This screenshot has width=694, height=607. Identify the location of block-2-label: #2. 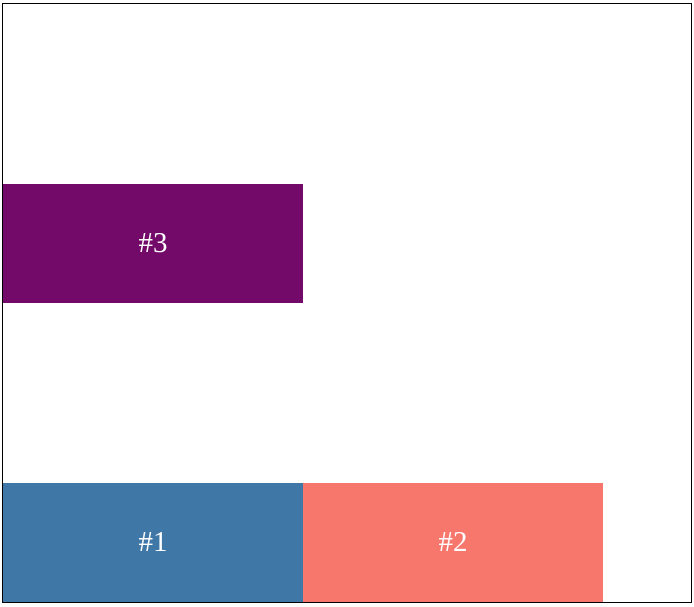
(453, 542).